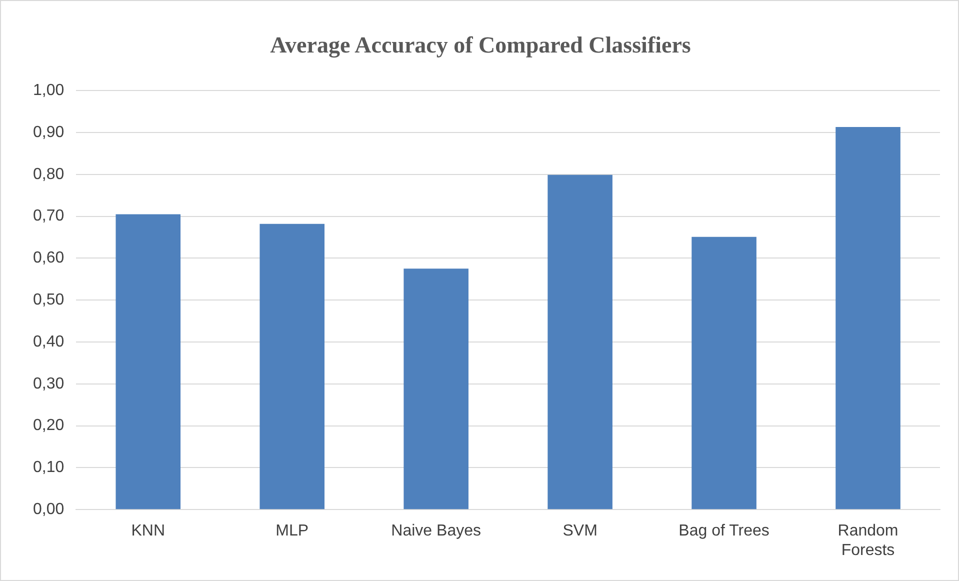 Image resolution: width=959 pixels, height=581 pixels. I want to click on y-tick-label: 0,20, so click(48, 425).